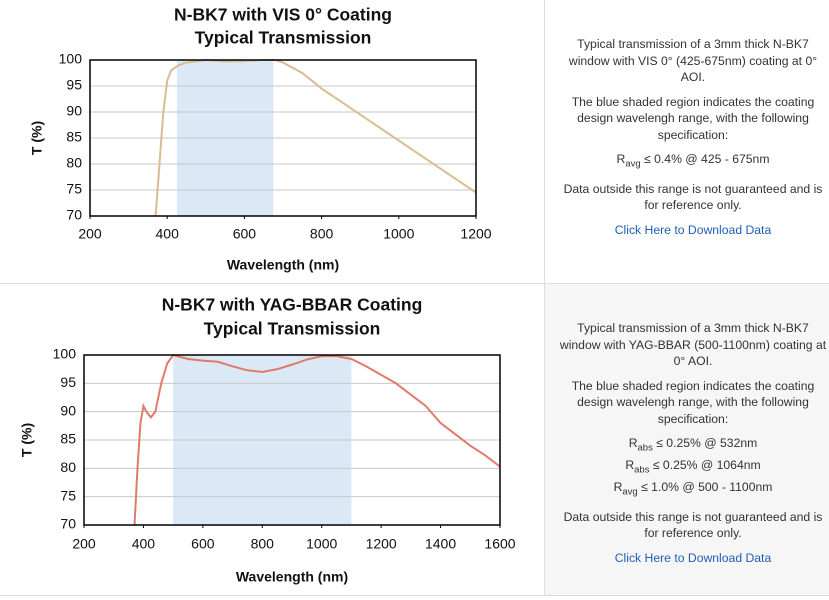 This screenshot has width=829, height=600. Describe the element at coordinates (317, 439) in the screenshot. I see `transmission-line` at that location.